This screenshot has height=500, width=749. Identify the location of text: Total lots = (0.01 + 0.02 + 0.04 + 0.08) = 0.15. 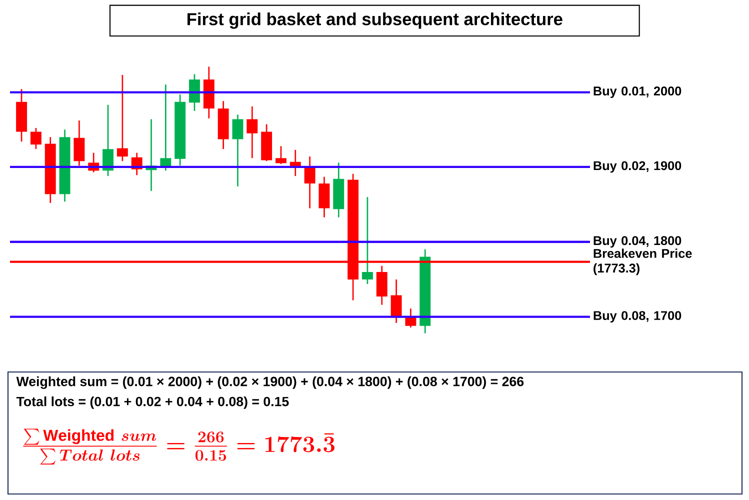
(152, 402).